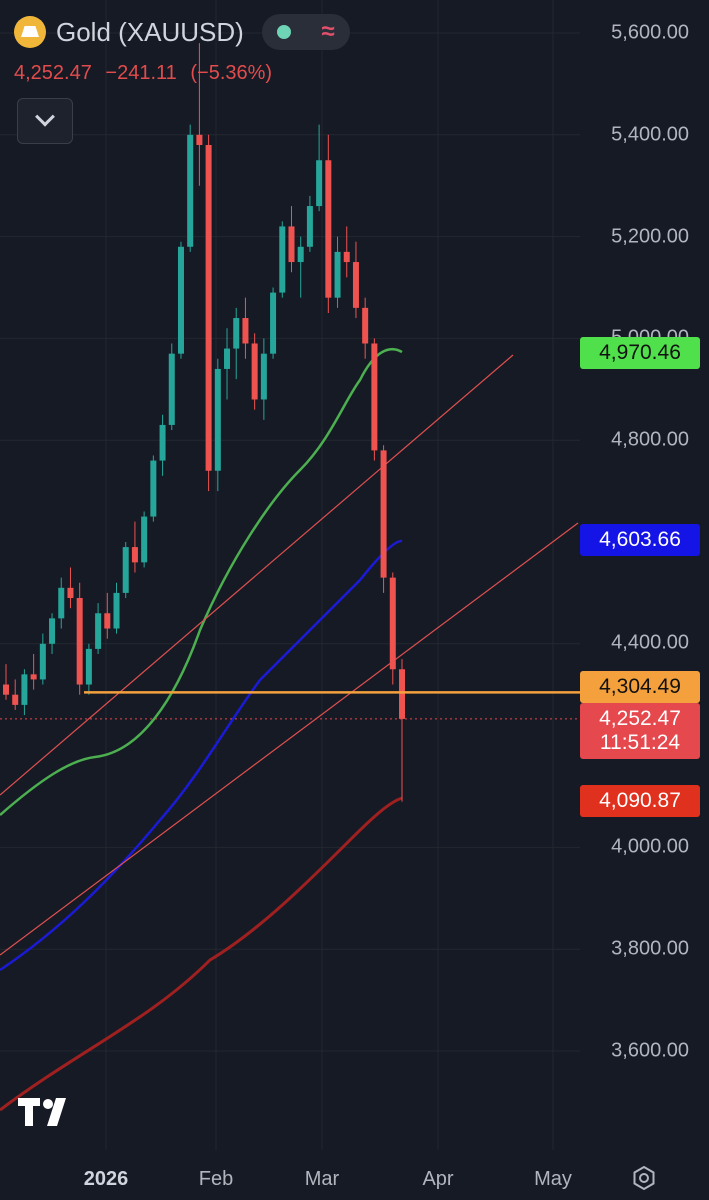  Describe the element at coordinates (328, 31) in the screenshot. I see `wave-icon: ≈` at that location.